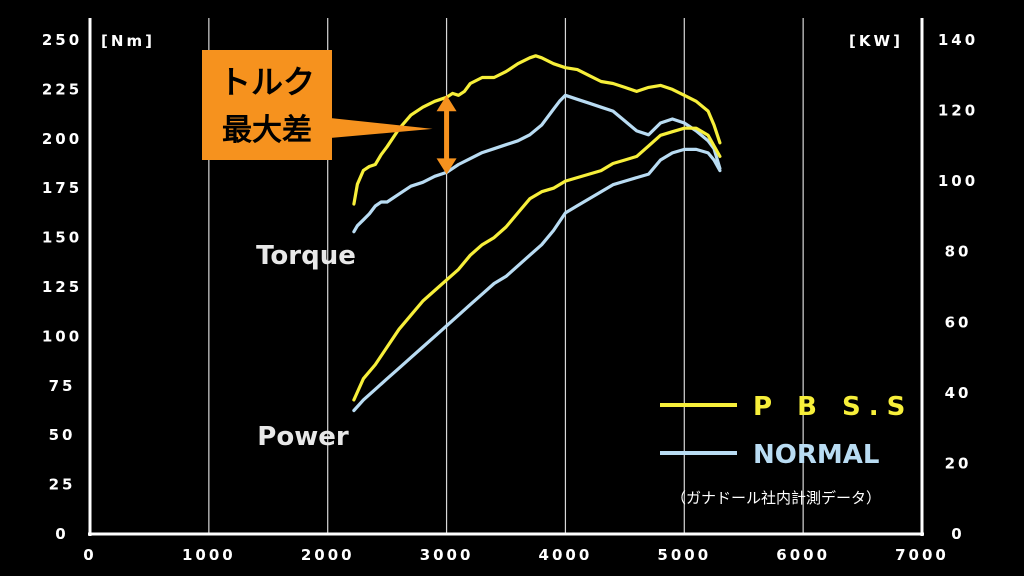 This screenshot has height=576, width=1024. What do you see at coordinates (958, 181) in the screenshot?
I see `y-right-tick-label: 100` at bounding box center [958, 181].